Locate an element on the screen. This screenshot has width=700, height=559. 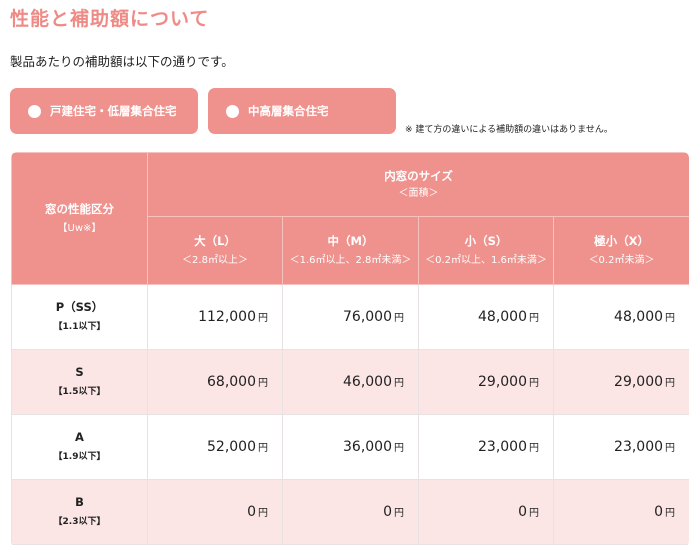
perf-header: 窓の性能区分 【Uw※】 is located at coordinates (79, 218).